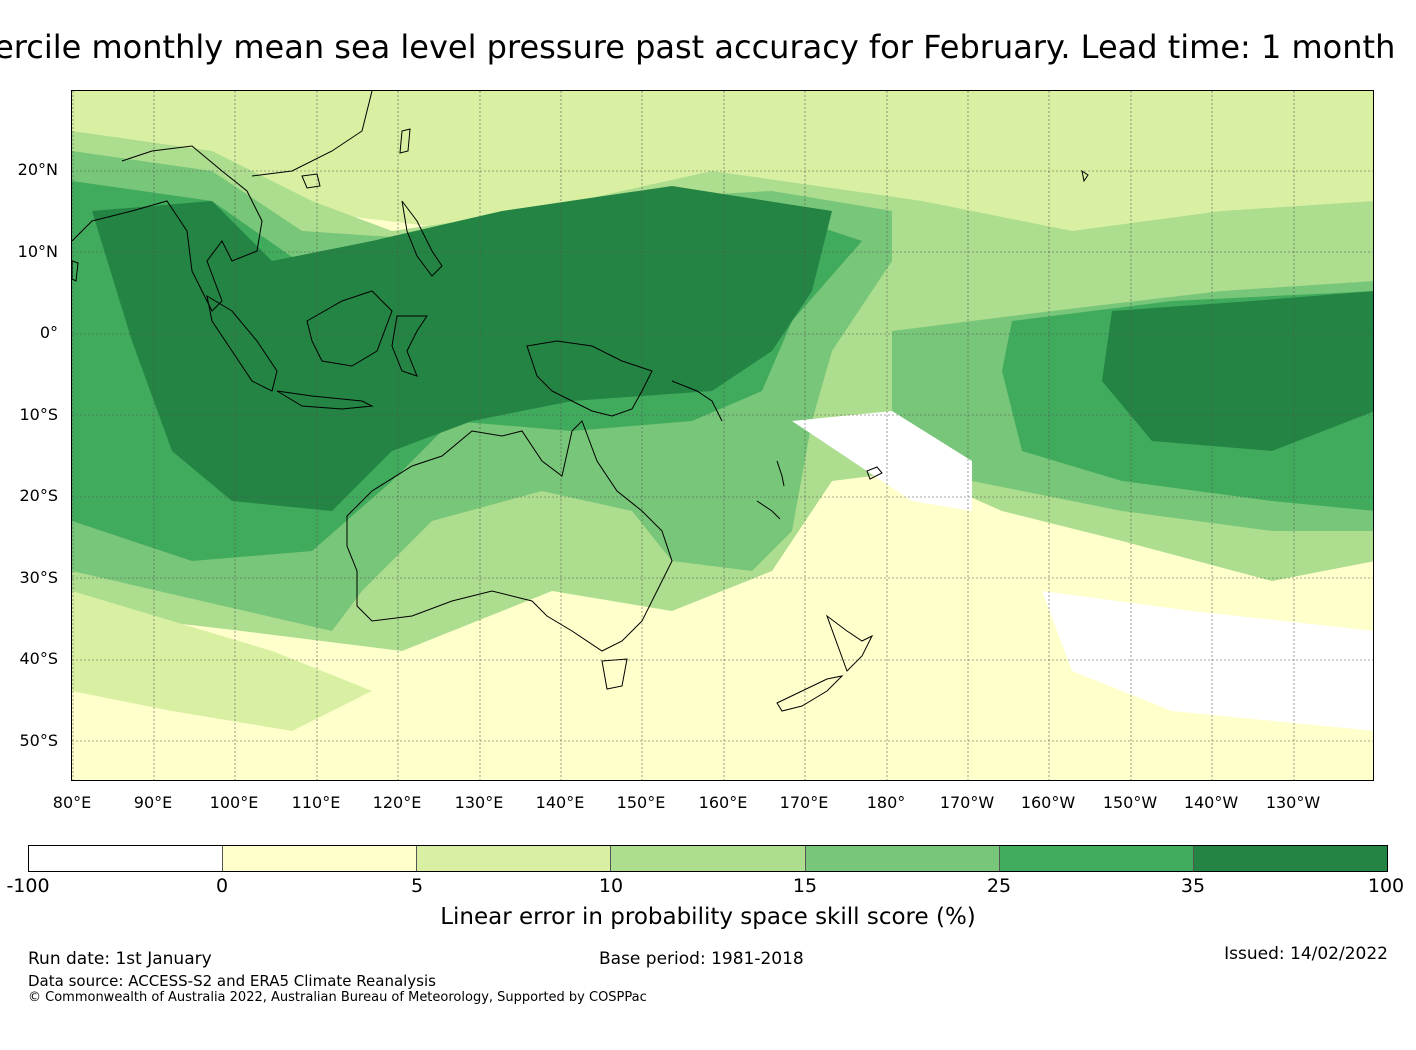 The height and width of the screenshot is (1050, 1416). What do you see at coordinates (874, 473) in the screenshot?
I see `coast-fiji` at bounding box center [874, 473].